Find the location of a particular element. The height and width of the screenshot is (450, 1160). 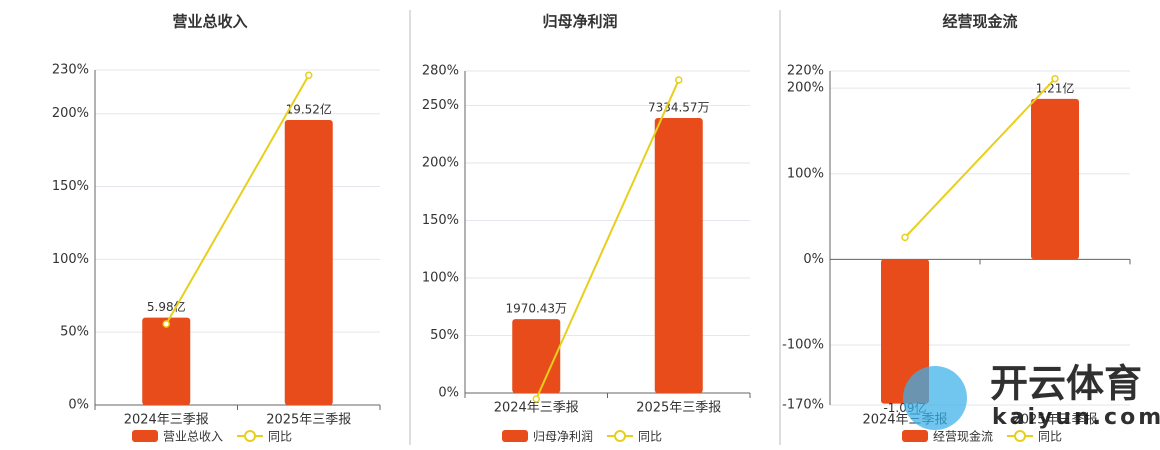

data-label: 7334.57万 is located at coordinates (679, 108).